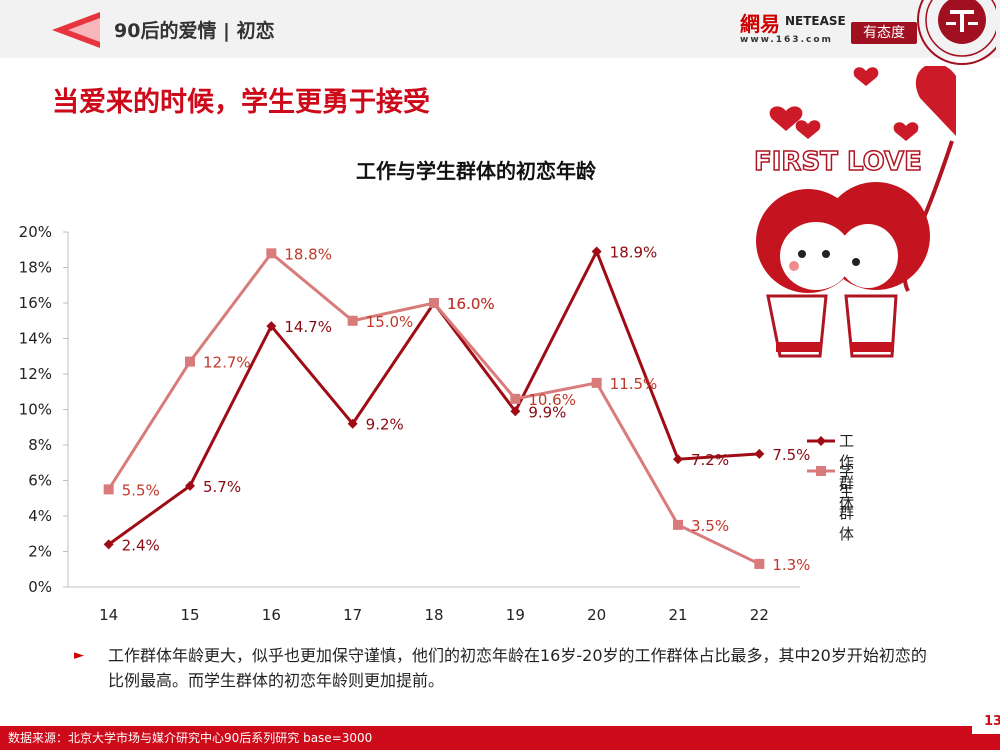 This screenshot has height=750, width=1000. What do you see at coordinates (35, 303) in the screenshot?
I see `y-tick-label: 16%` at bounding box center [35, 303].